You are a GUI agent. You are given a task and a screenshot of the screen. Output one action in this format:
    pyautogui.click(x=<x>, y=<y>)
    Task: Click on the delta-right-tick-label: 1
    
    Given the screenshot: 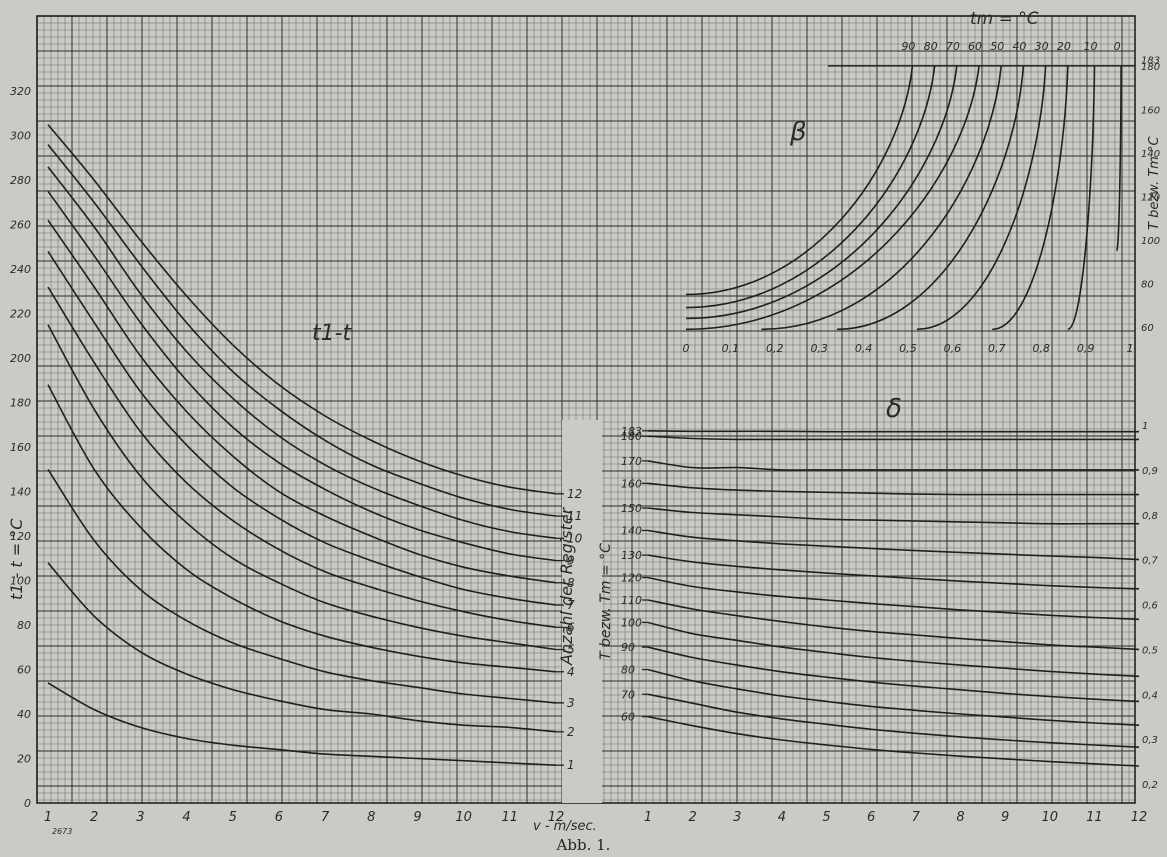 What is the action you would take?
    pyautogui.click(x=1145, y=426)
    